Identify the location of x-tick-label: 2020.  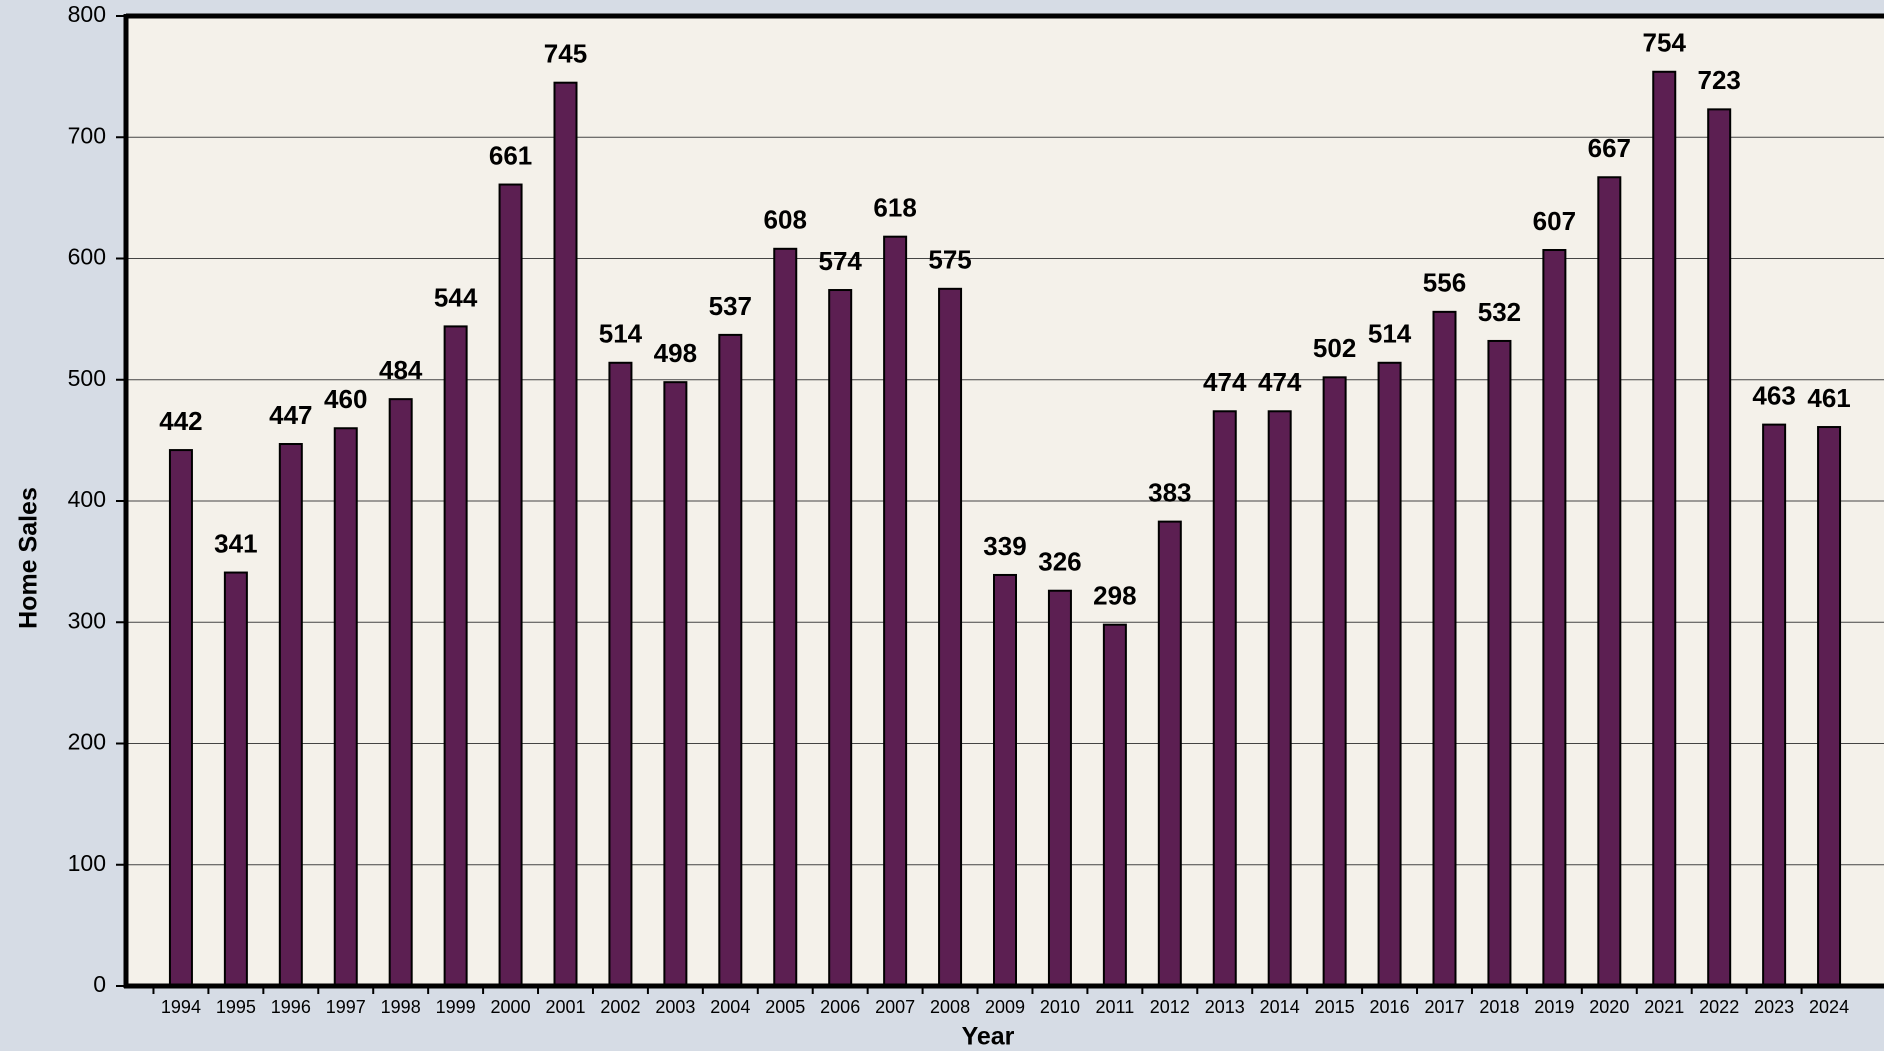
(1609, 1007).